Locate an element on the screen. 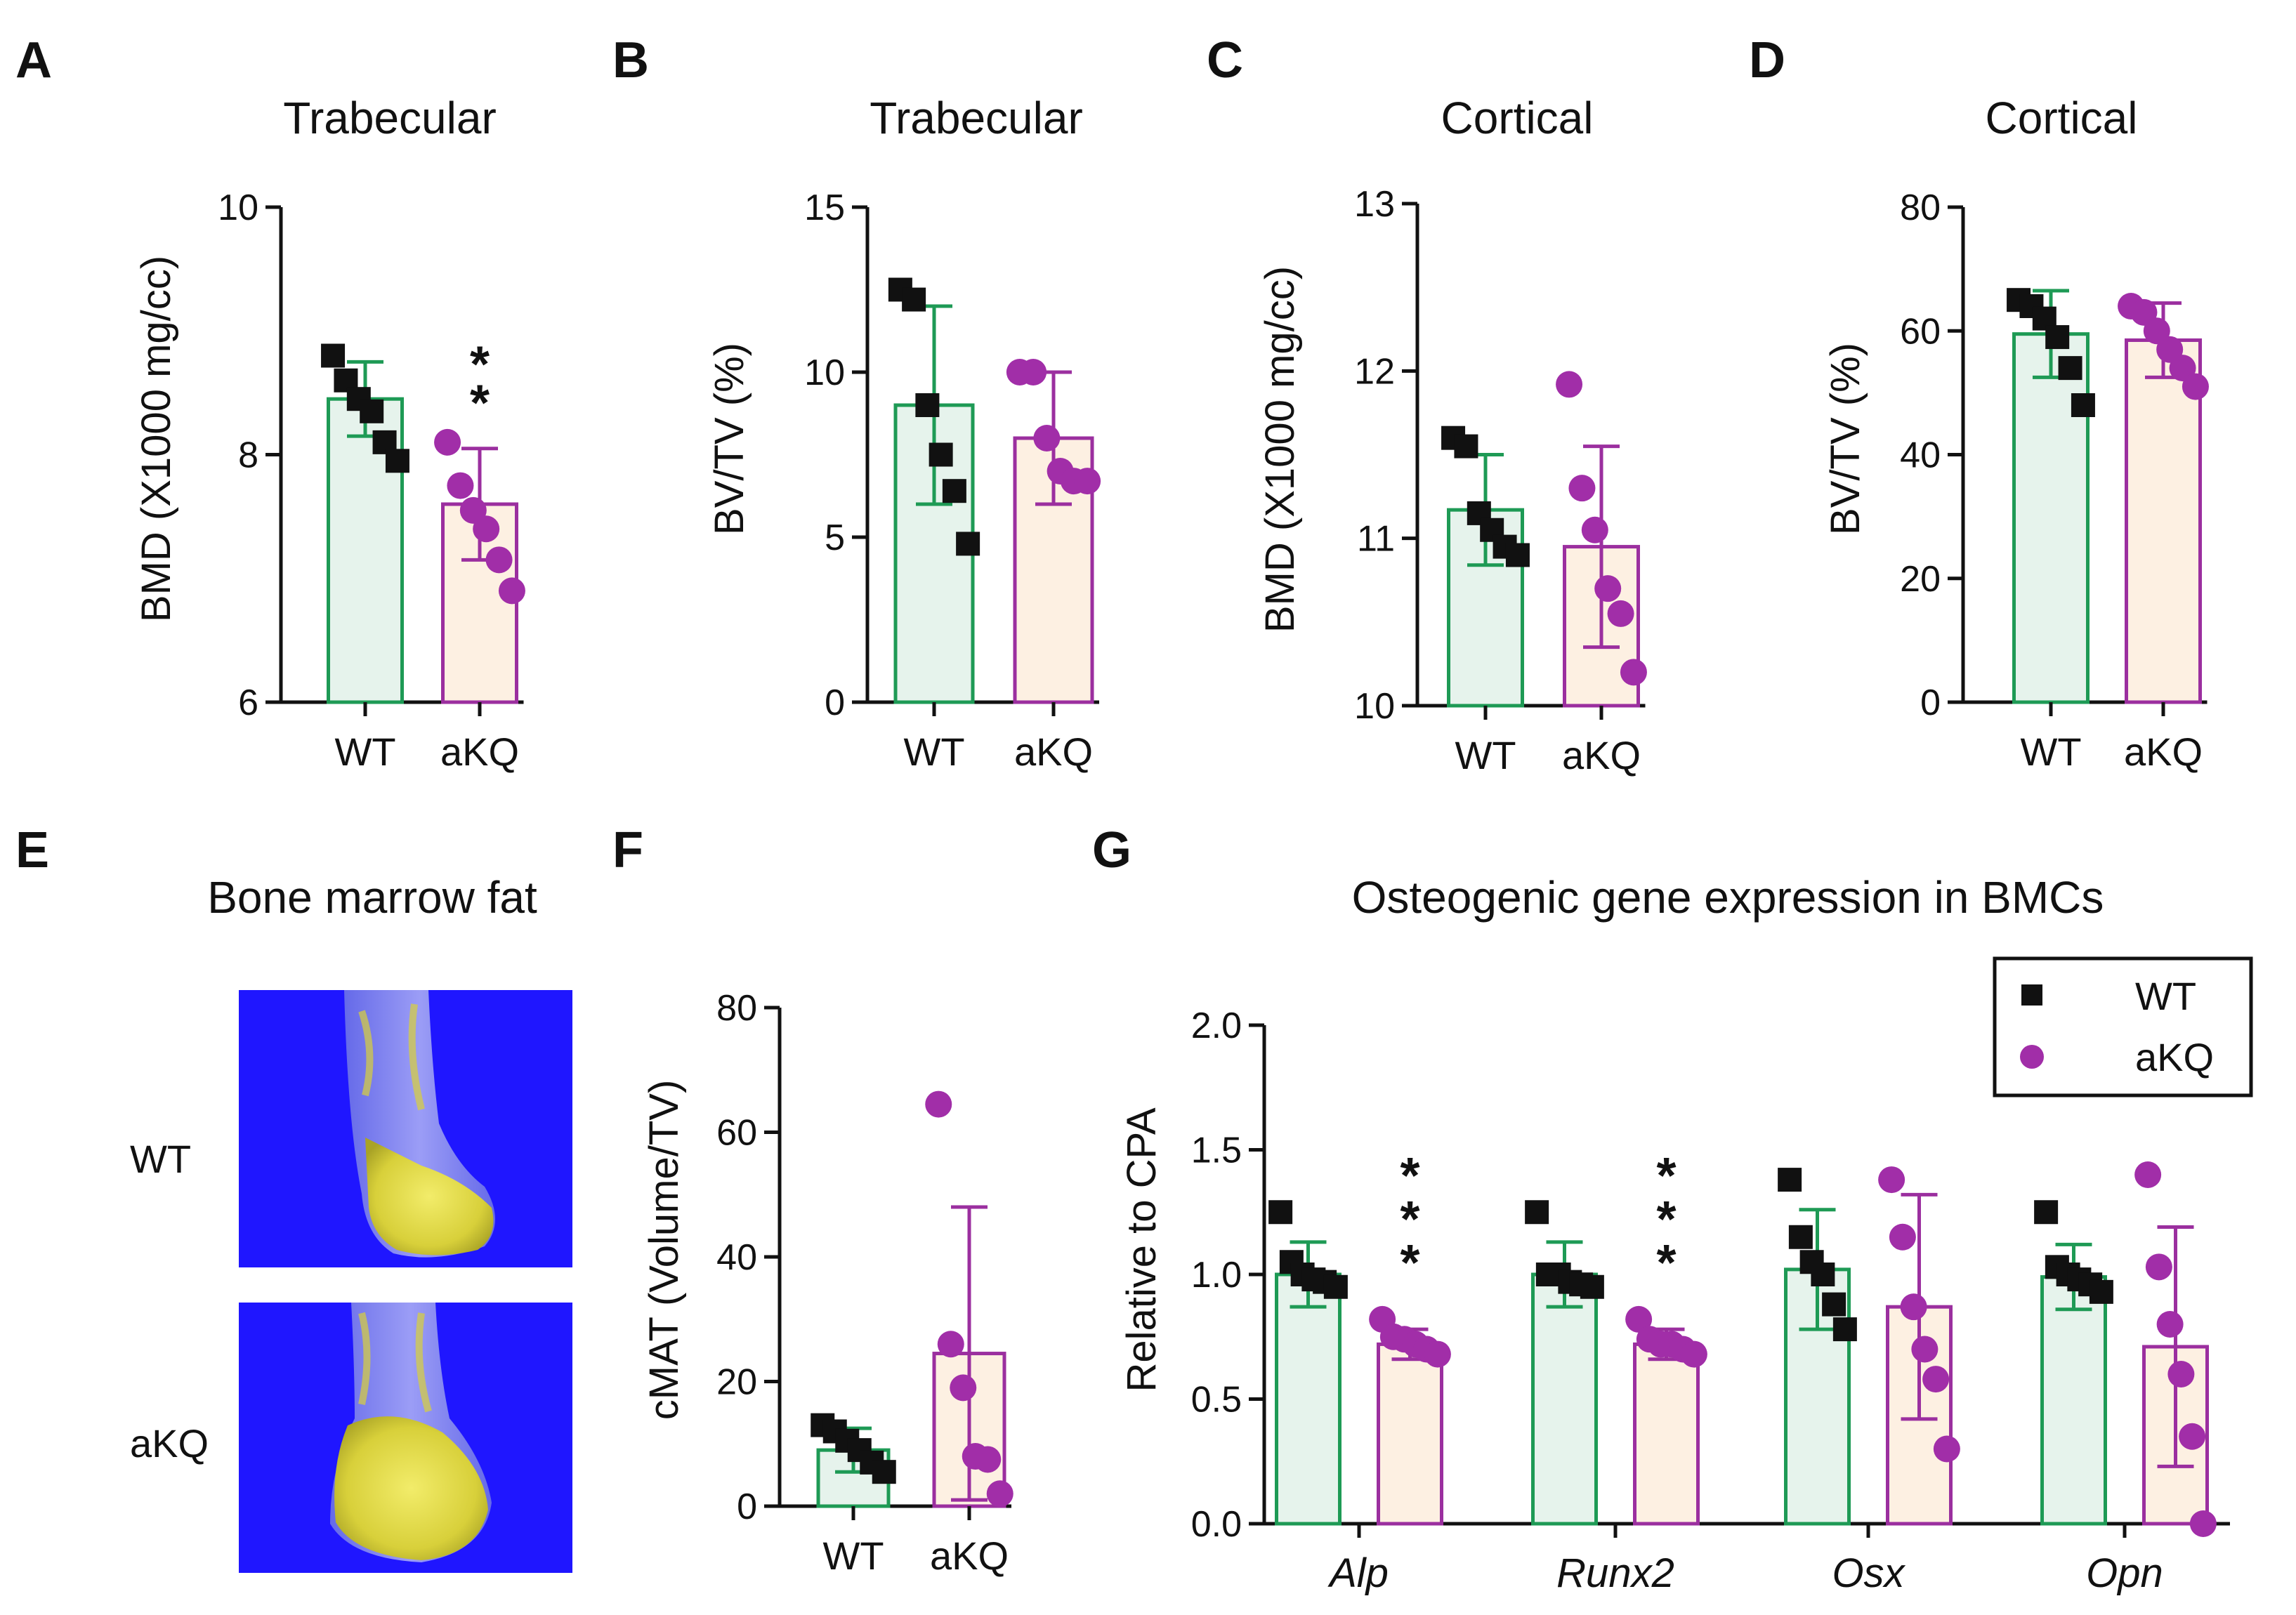 The height and width of the screenshot is (1615, 2296). chart-c: 10 11 12 13 WT aKQ is located at coordinates (1501, 481).